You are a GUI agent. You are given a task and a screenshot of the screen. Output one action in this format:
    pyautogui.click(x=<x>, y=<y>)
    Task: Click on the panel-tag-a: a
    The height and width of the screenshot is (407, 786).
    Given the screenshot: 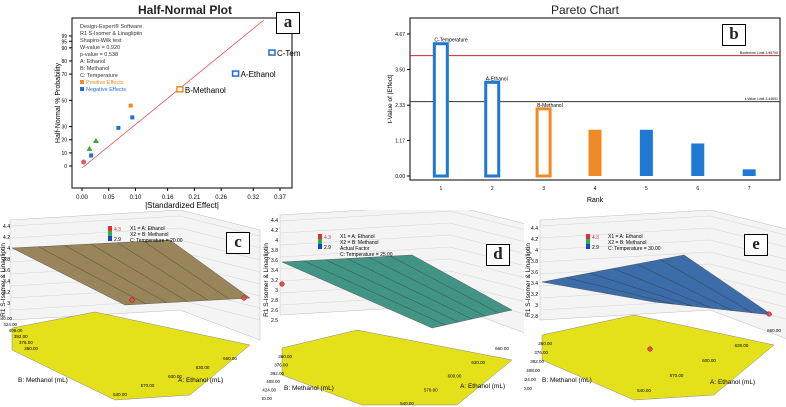 What is the action you would take?
    pyautogui.click(x=288, y=23)
    